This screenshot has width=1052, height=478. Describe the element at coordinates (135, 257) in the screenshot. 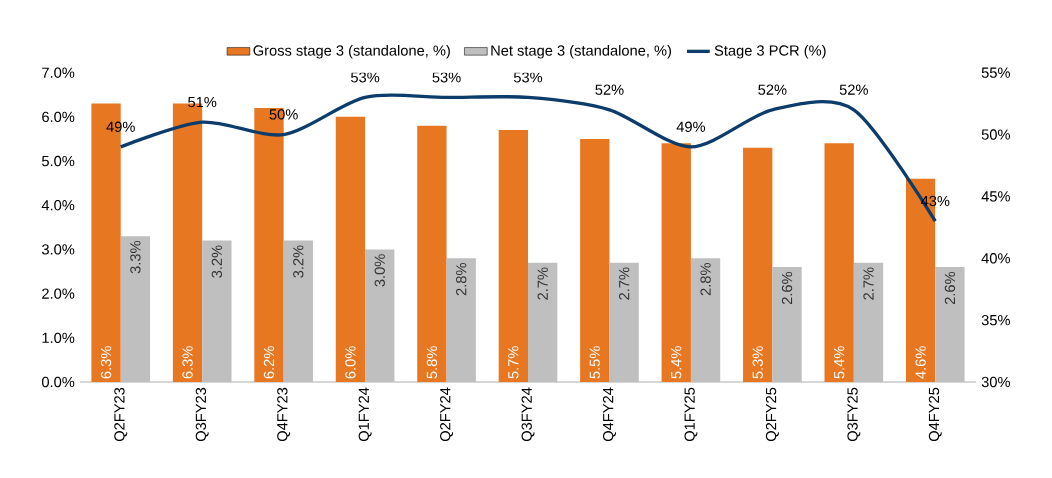

I see `data-label: 3.3%` at that location.